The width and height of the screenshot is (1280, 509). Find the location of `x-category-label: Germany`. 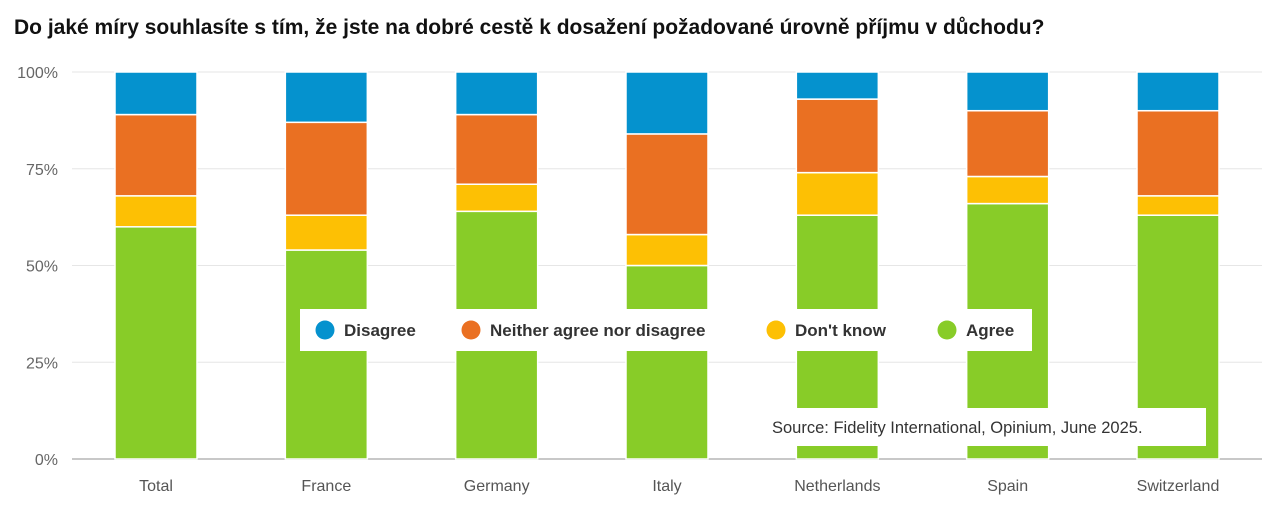

x-category-label: Germany is located at coordinates (497, 486).